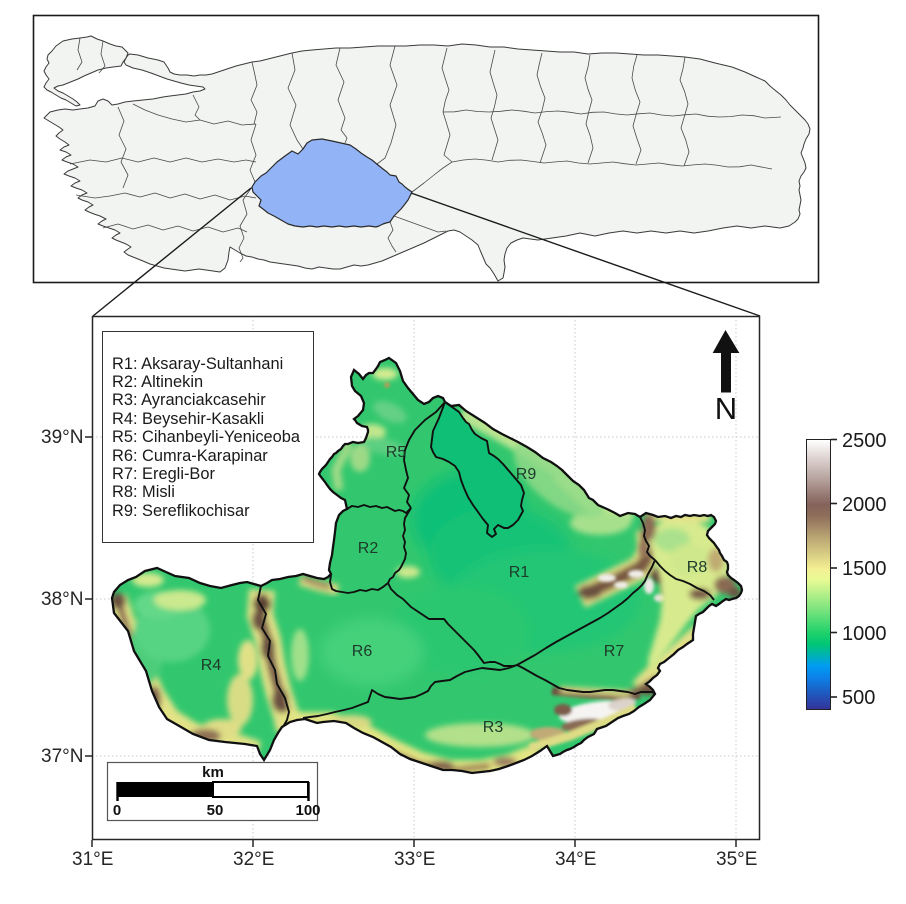  I want to click on svg-text: N, so click(726, 408).